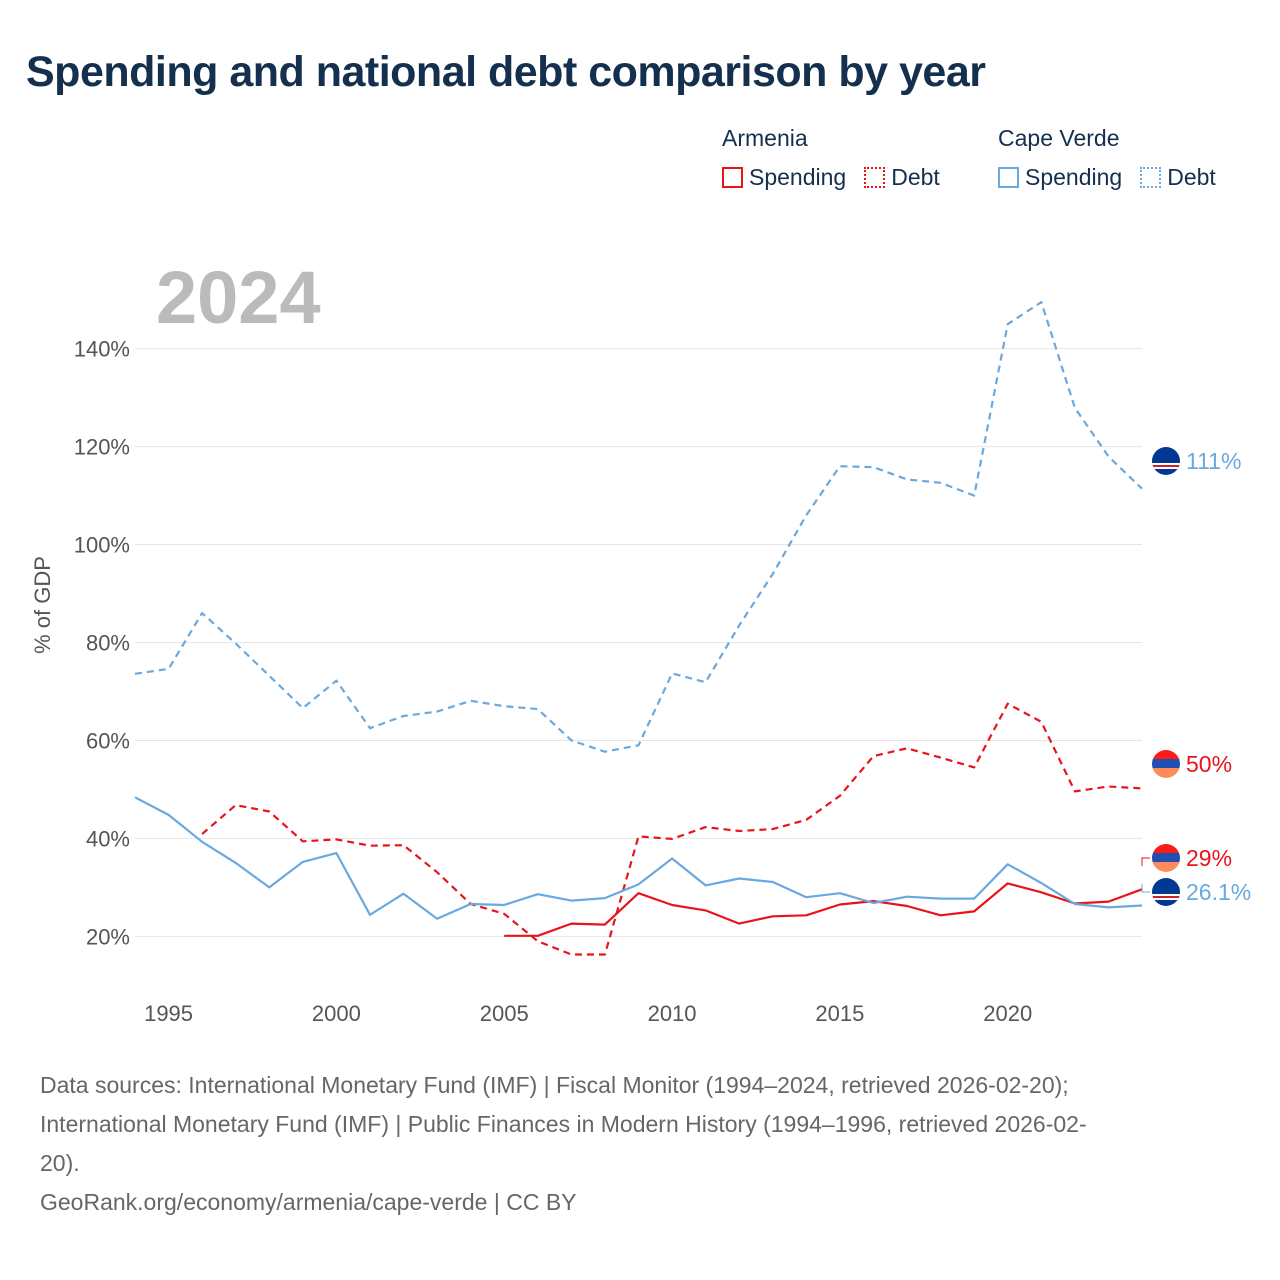 Image resolution: width=1280 pixels, height=1280 pixels. I want to click on legend-item-armenia-debt: Debt, so click(902, 177).